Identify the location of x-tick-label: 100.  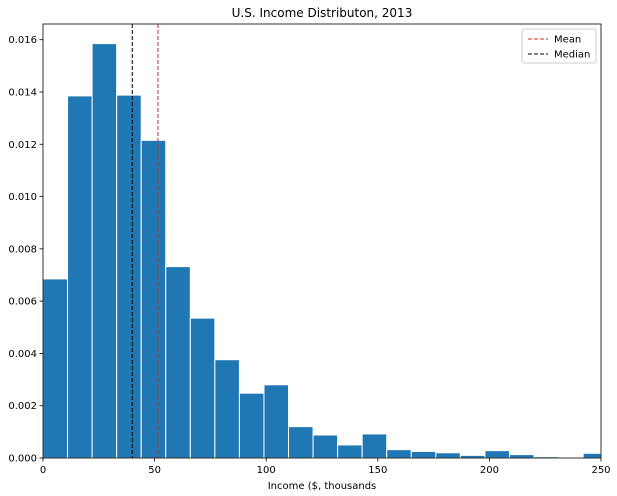
(266, 470).